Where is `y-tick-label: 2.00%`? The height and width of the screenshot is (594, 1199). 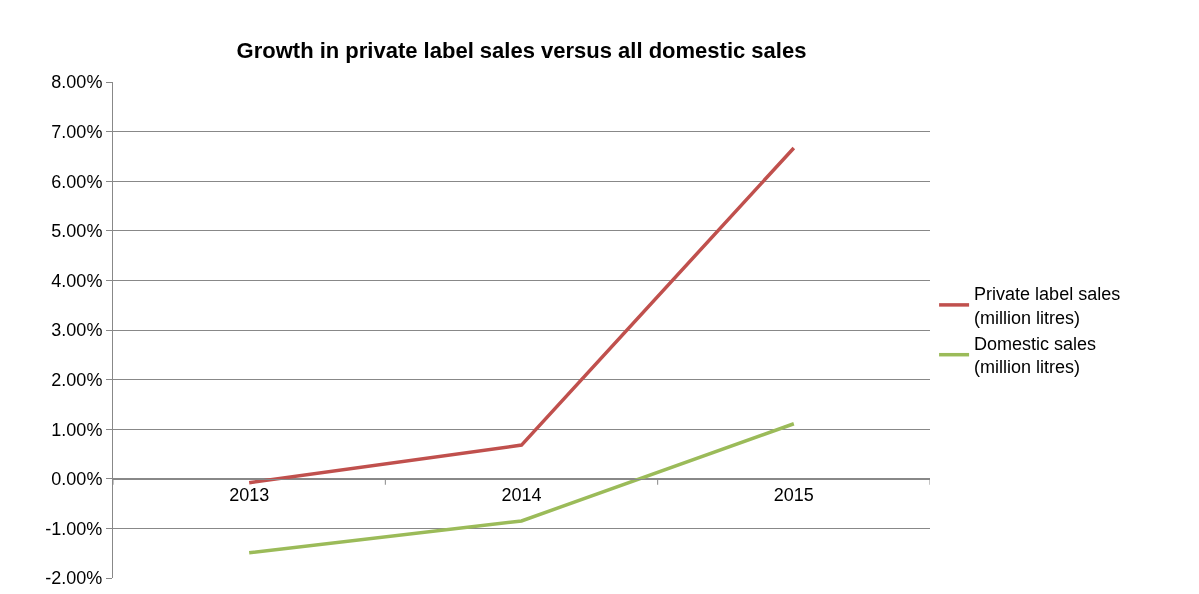 y-tick-label: 2.00% is located at coordinates (77, 379).